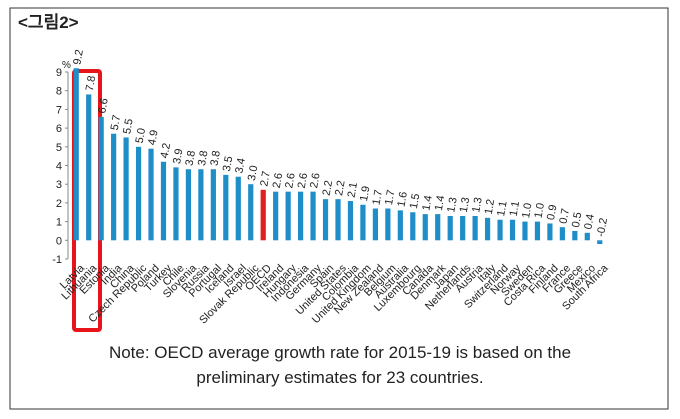  What do you see at coordinates (166, 150) in the screenshot?
I see `data-label: 4.2` at bounding box center [166, 150].